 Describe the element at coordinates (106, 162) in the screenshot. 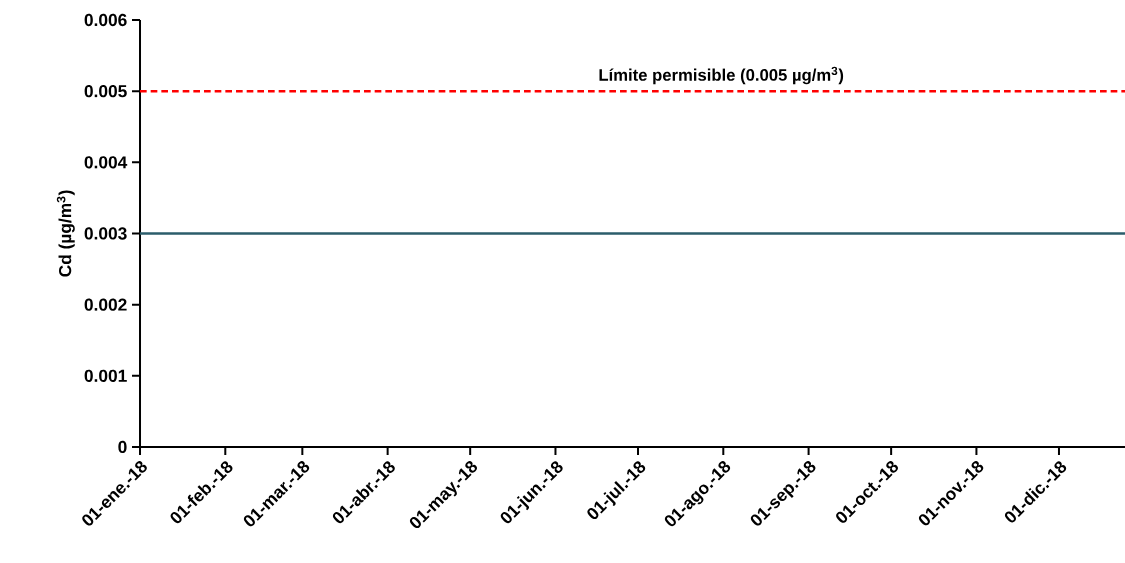

I see `y-tick-label: 0.004` at that location.